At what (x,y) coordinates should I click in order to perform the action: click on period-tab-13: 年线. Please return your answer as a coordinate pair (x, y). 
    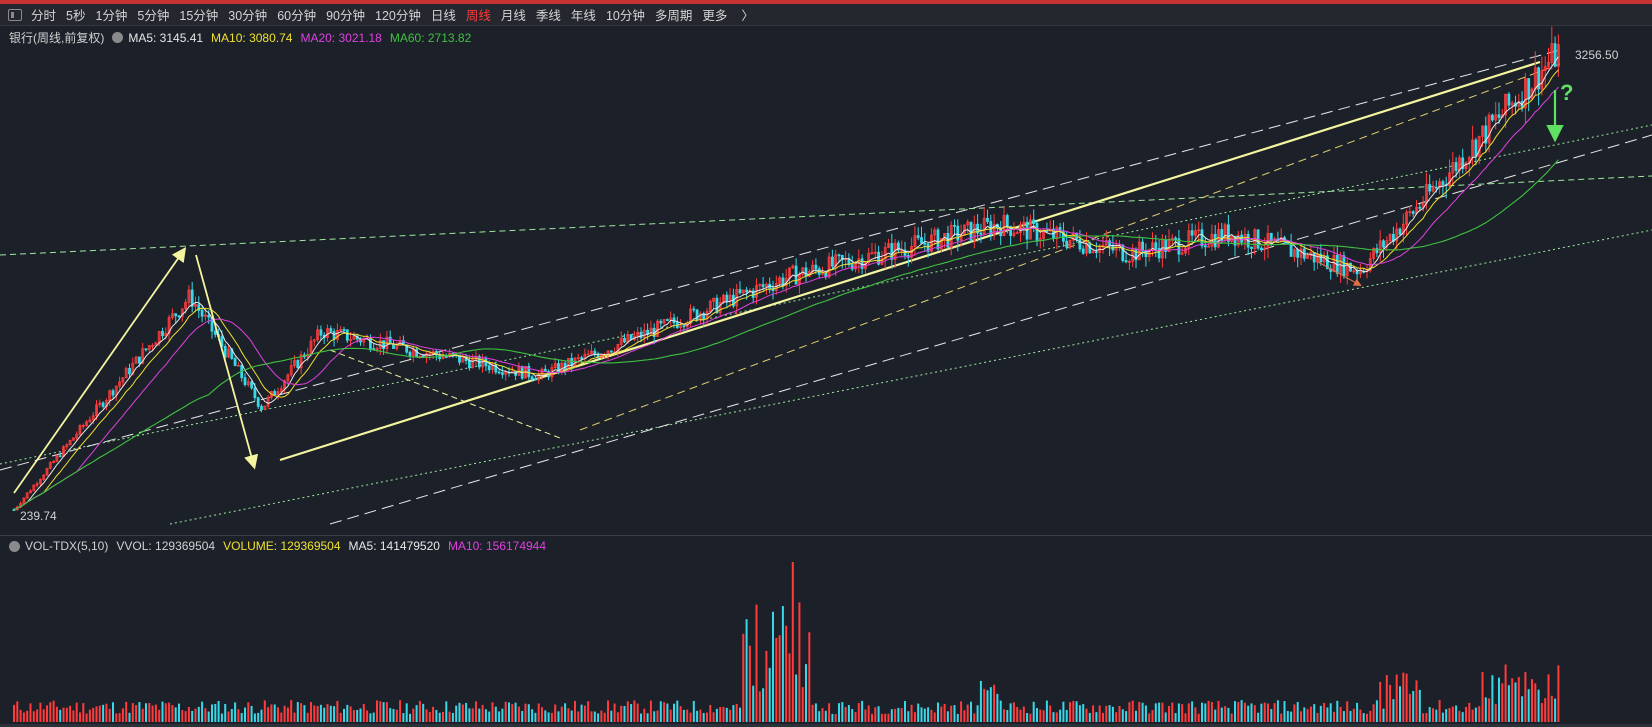
    Looking at the image, I should click on (583, 16).